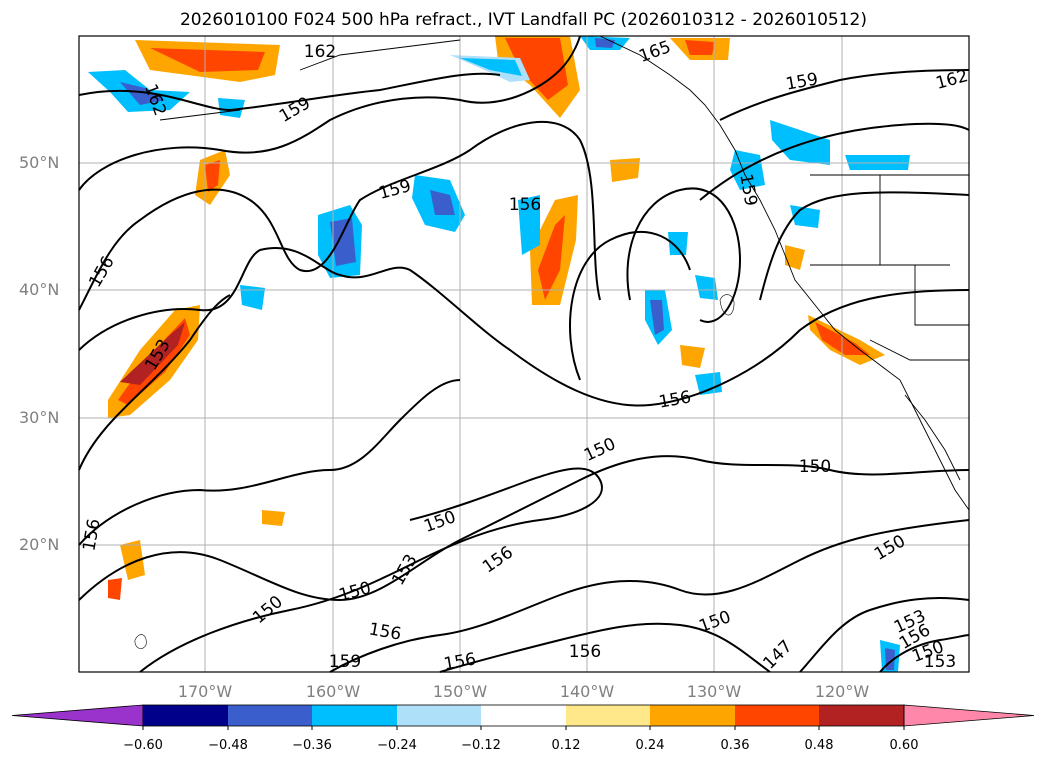 This screenshot has height=765, width=1047. I want to click on lat-label: 50°N, so click(39, 162).